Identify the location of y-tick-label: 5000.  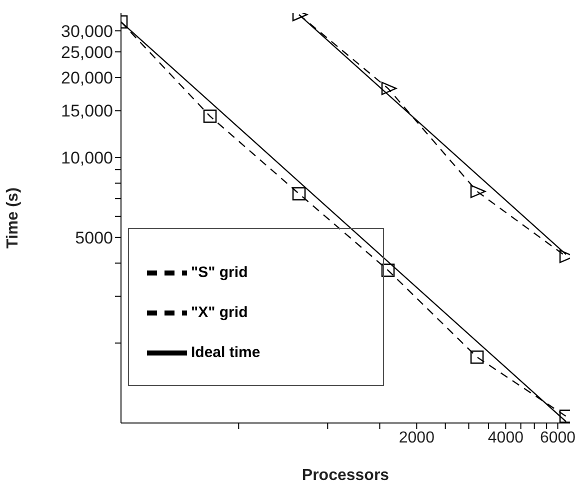
(94, 238).